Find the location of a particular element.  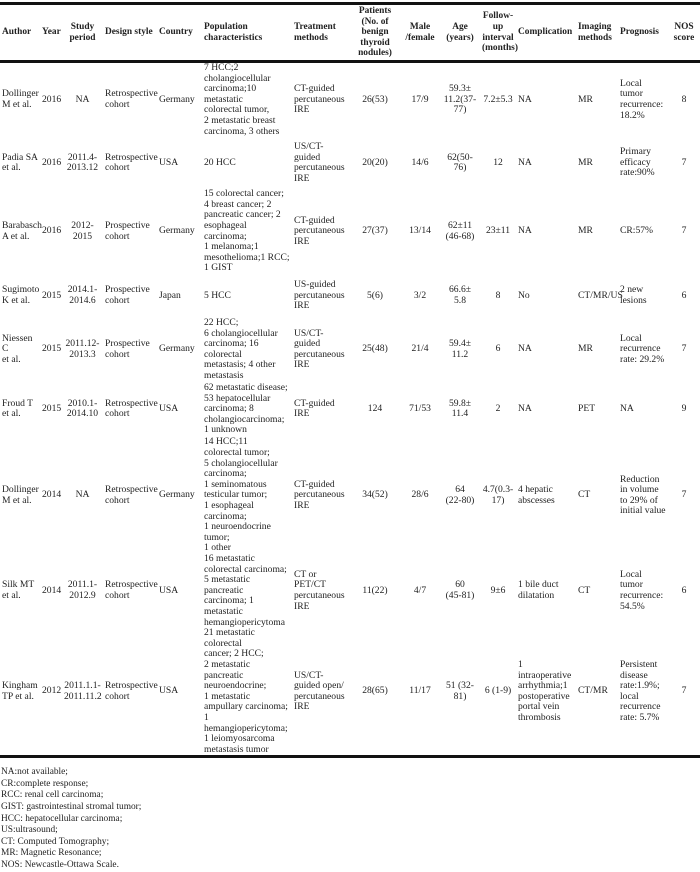

cell-study-period: 2012- 2015 is located at coordinates (82, 230).